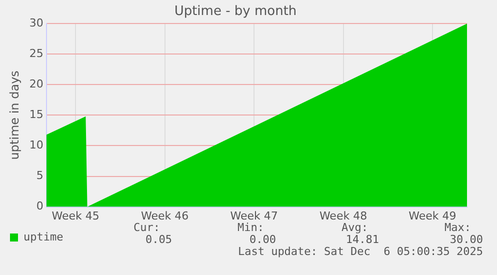 This screenshot has width=497, height=275. What do you see at coordinates (457, 227) in the screenshot?
I see `text: Max:` at bounding box center [457, 227].